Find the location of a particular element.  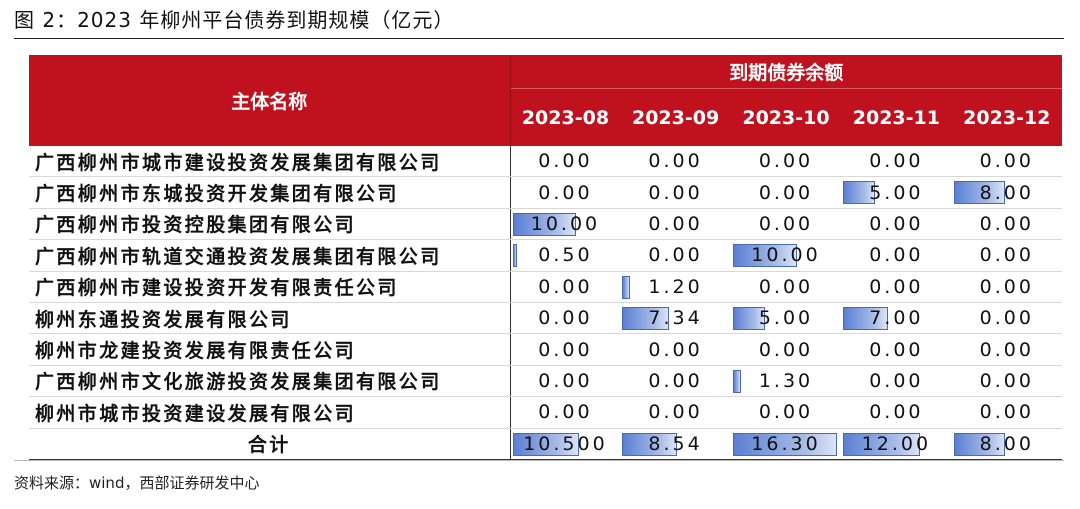

value-text: 16.30 is located at coordinates (786, 443).